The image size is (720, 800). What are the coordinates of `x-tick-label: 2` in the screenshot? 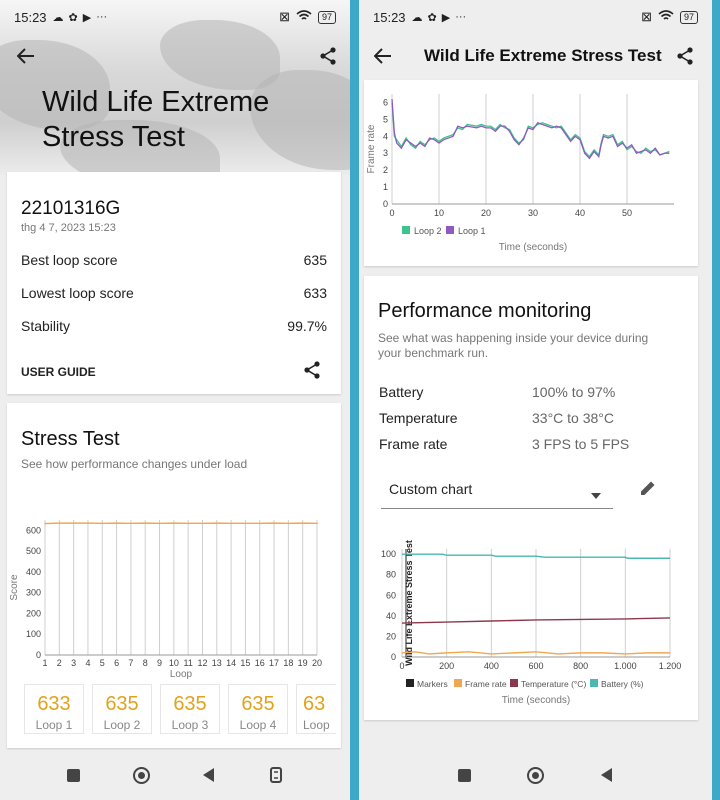 It's located at (59, 663).